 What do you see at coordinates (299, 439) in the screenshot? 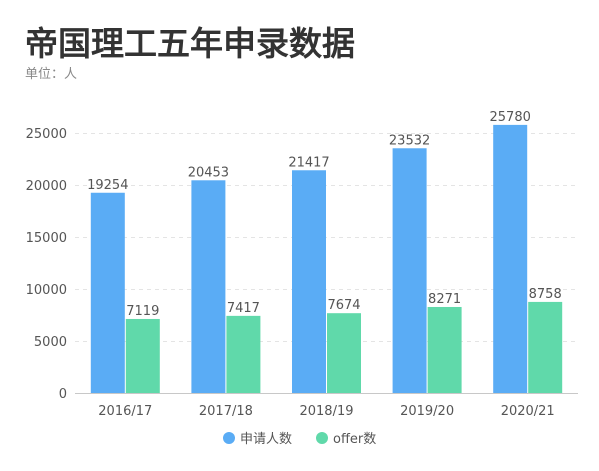
I see `legend: 申请人数 offer数` at bounding box center [299, 439].